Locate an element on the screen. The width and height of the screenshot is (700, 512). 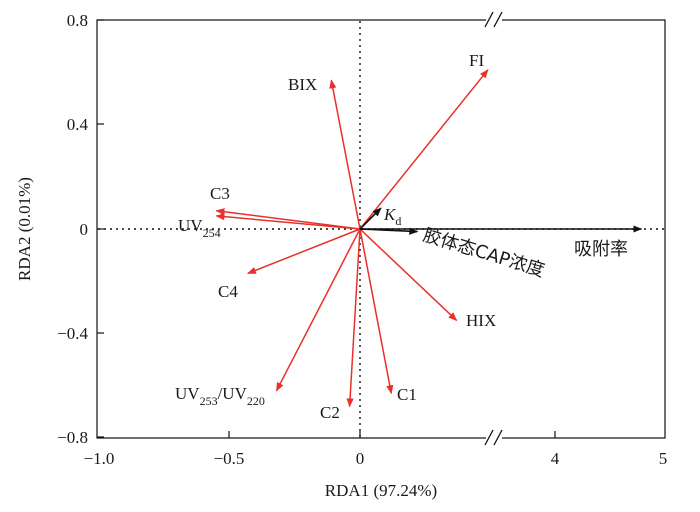
label-c2: C2 is located at coordinates (330, 412).